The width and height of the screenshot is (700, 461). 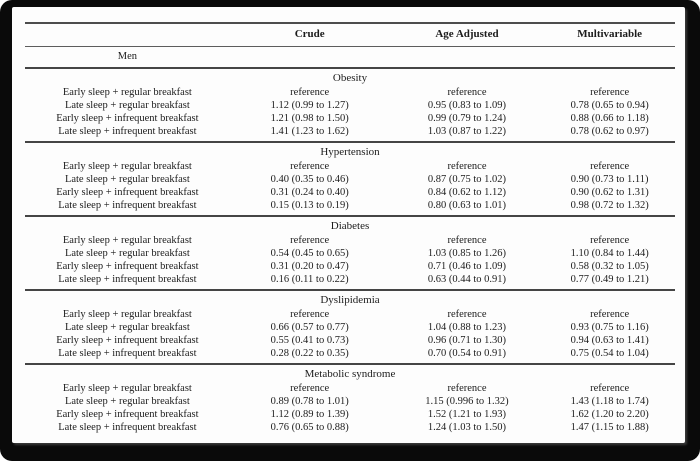 I want to click on column-header-age-adjusted: Age Adjusted, so click(x=467, y=34).